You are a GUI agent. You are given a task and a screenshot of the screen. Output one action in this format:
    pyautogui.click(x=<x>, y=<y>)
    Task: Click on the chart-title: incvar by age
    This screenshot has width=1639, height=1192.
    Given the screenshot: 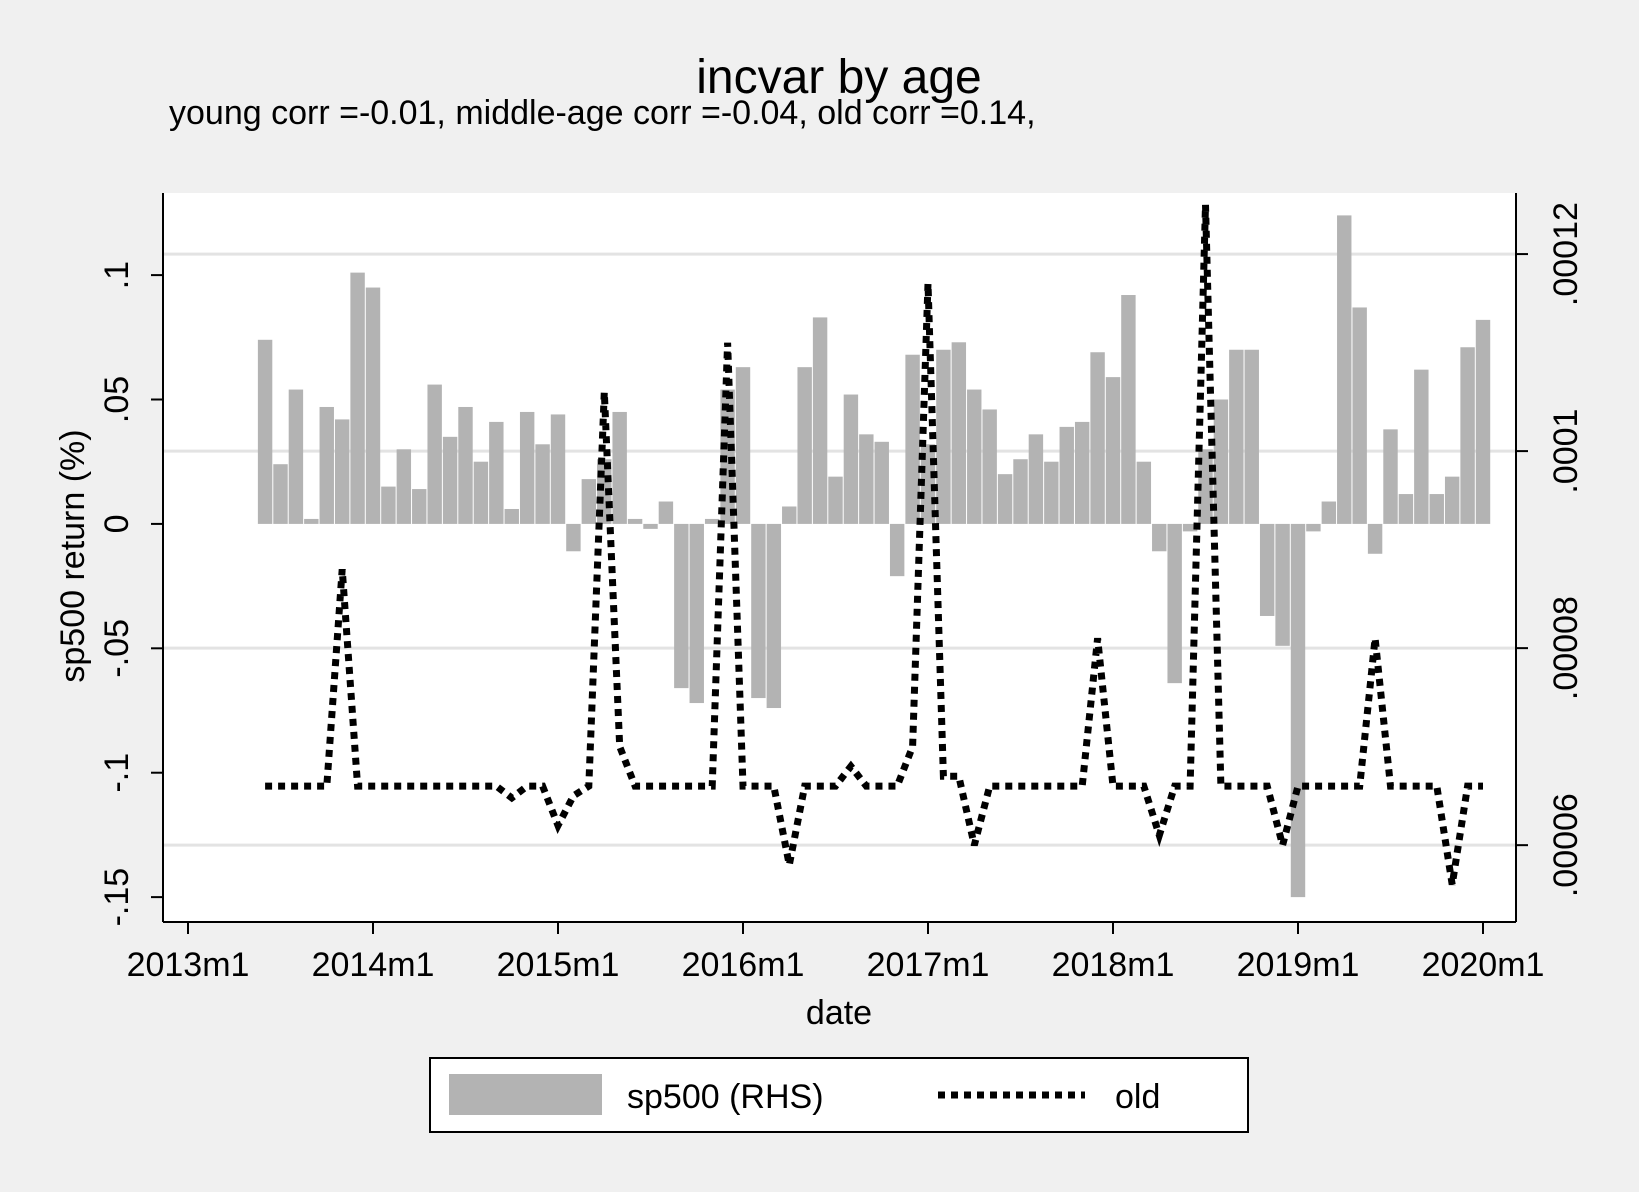 What is the action you would take?
    pyautogui.click(x=839, y=77)
    